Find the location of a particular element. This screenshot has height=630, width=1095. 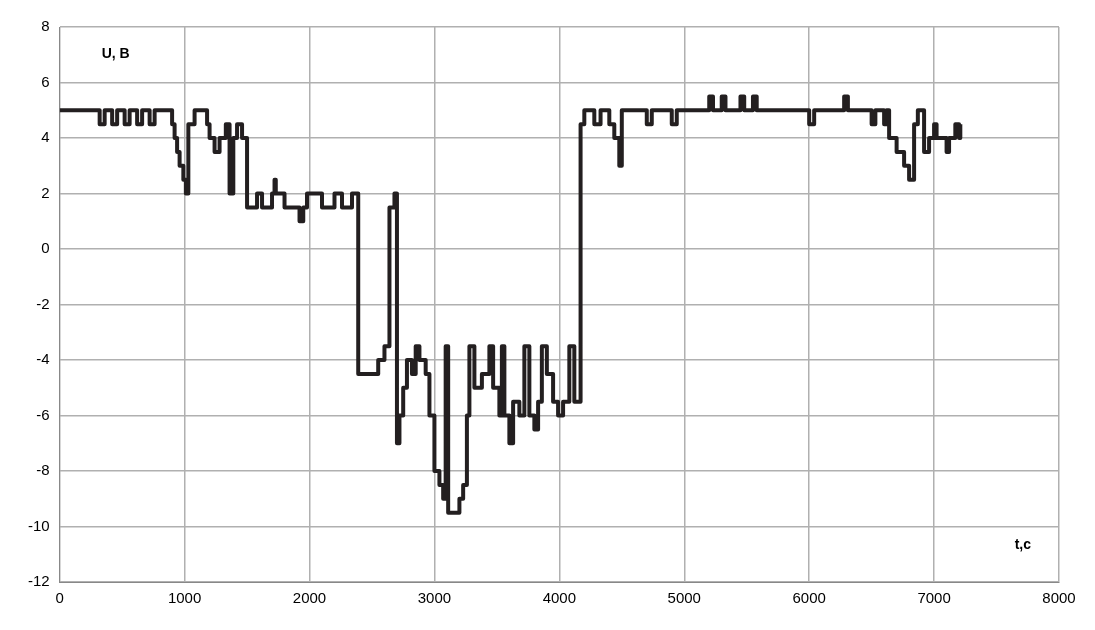

y-tick-label: 0 is located at coordinates (45, 248).